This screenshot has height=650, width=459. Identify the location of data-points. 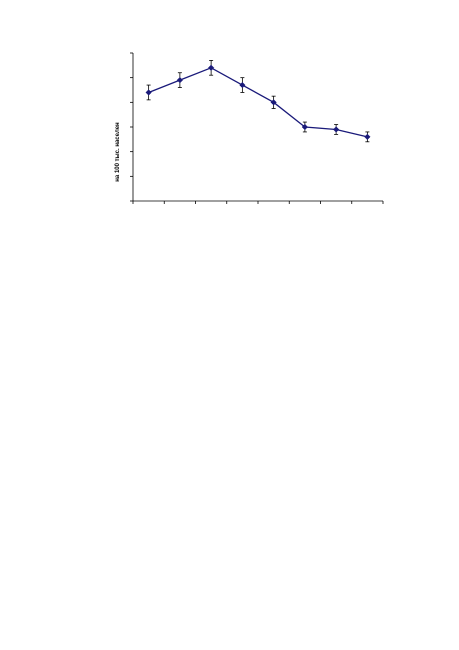
(258, 102).